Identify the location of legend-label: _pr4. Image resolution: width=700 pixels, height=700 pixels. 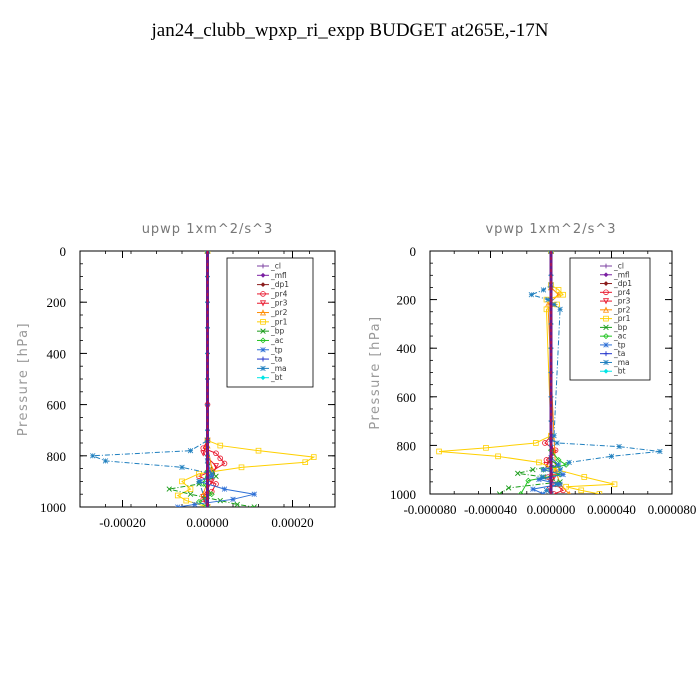
(279, 293).